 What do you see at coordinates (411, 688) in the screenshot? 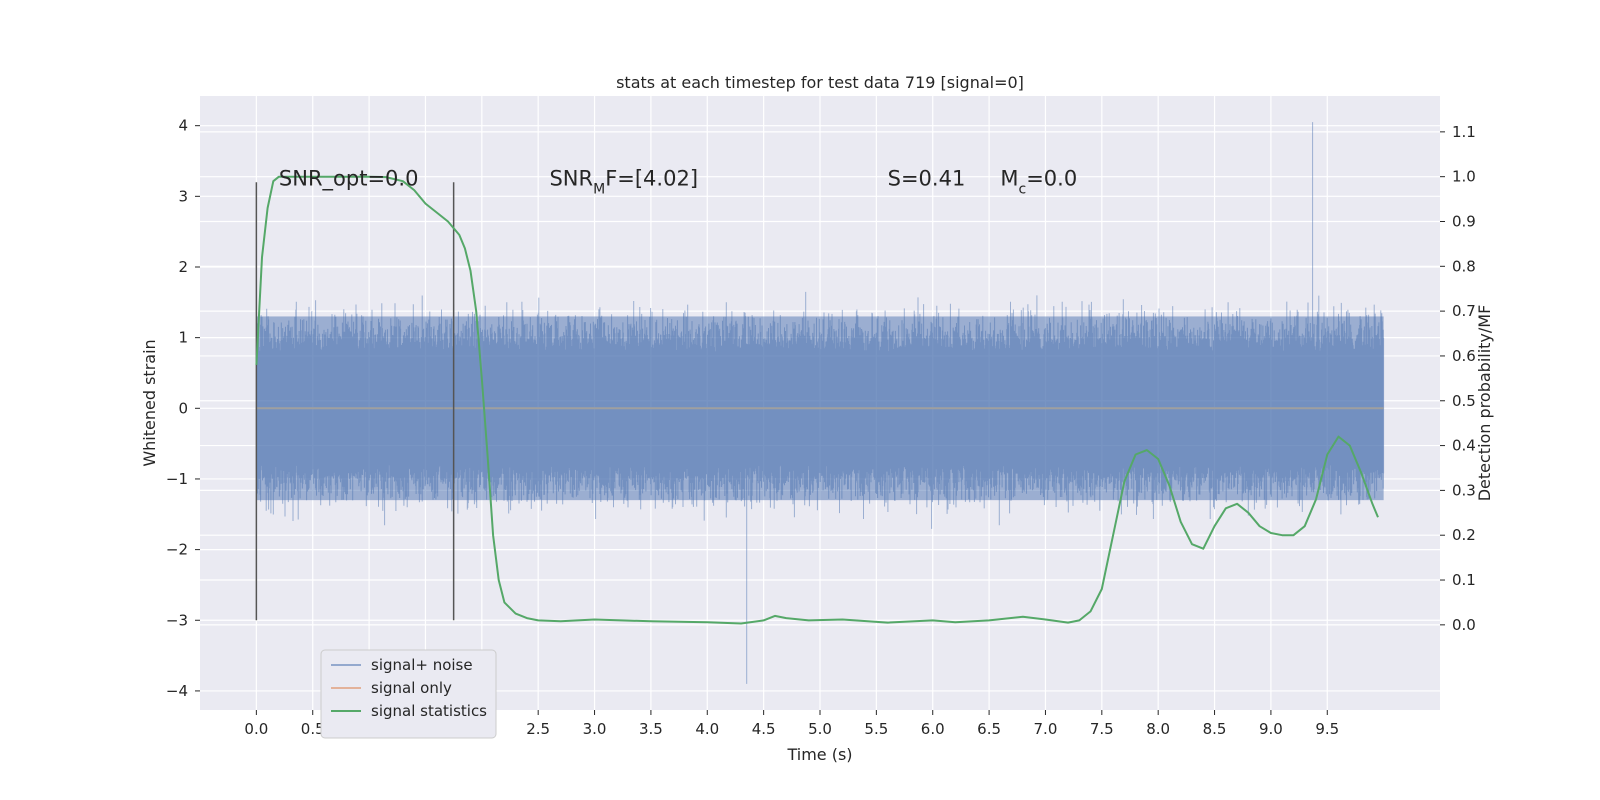
I see `legend-label-signal-only: signal only` at bounding box center [411, 688].